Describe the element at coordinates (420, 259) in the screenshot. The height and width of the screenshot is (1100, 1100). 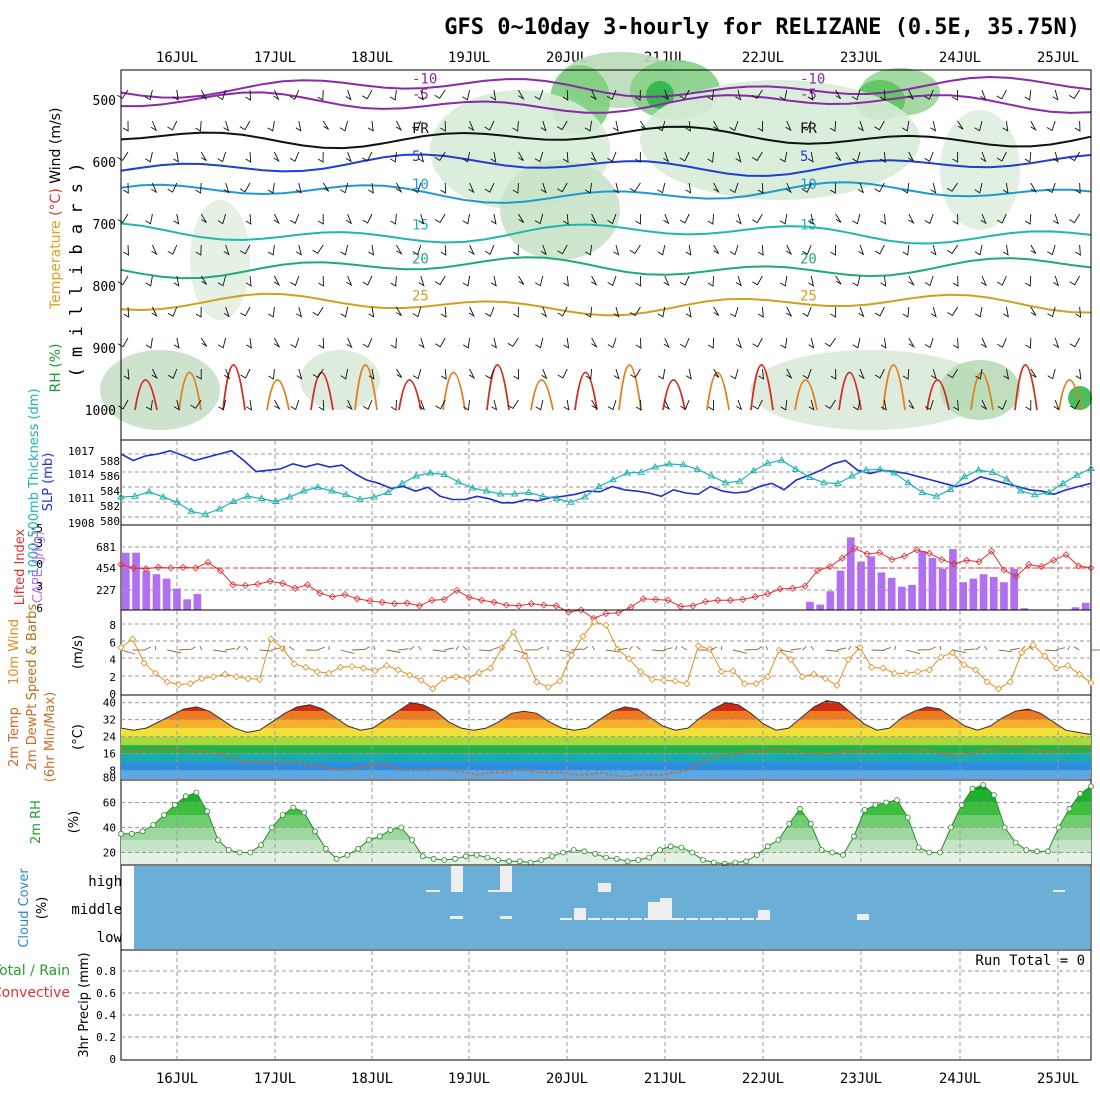
I see `isotherm-label: 20` at that location.